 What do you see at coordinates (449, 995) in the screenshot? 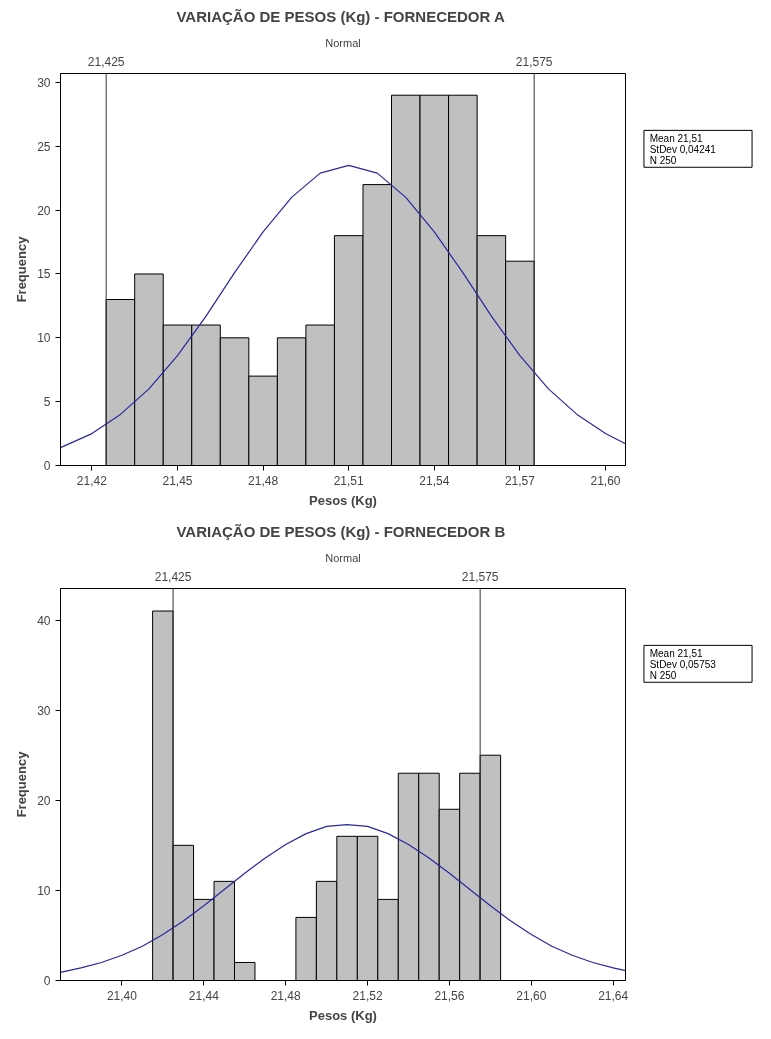
I see `x-tick-label: 21,56` at bounding box center [449, 995].